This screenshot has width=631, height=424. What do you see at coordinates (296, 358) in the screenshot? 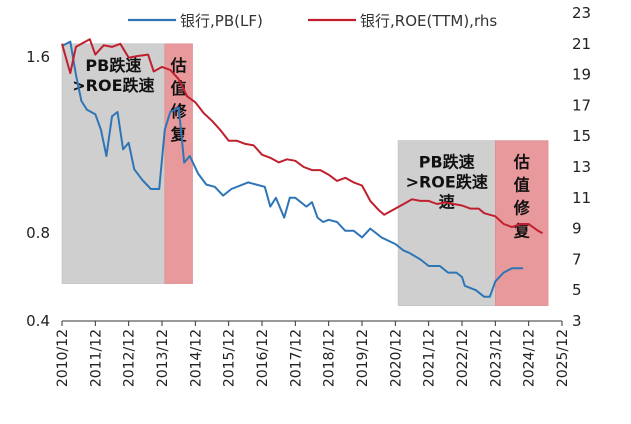
I see `x-tick-label-7: 2017/12` at bounding box center [296, 358].